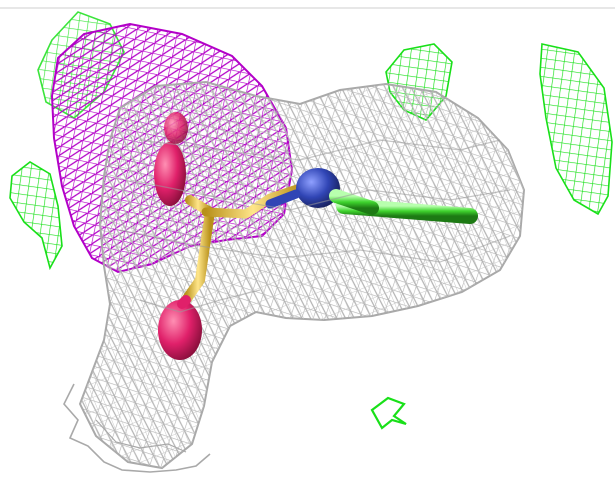 The image size is (615, 485). What do you see at coordinates (283, 199) in the screenshot?
I see `blue-bond` at bounding box center [283, 199].